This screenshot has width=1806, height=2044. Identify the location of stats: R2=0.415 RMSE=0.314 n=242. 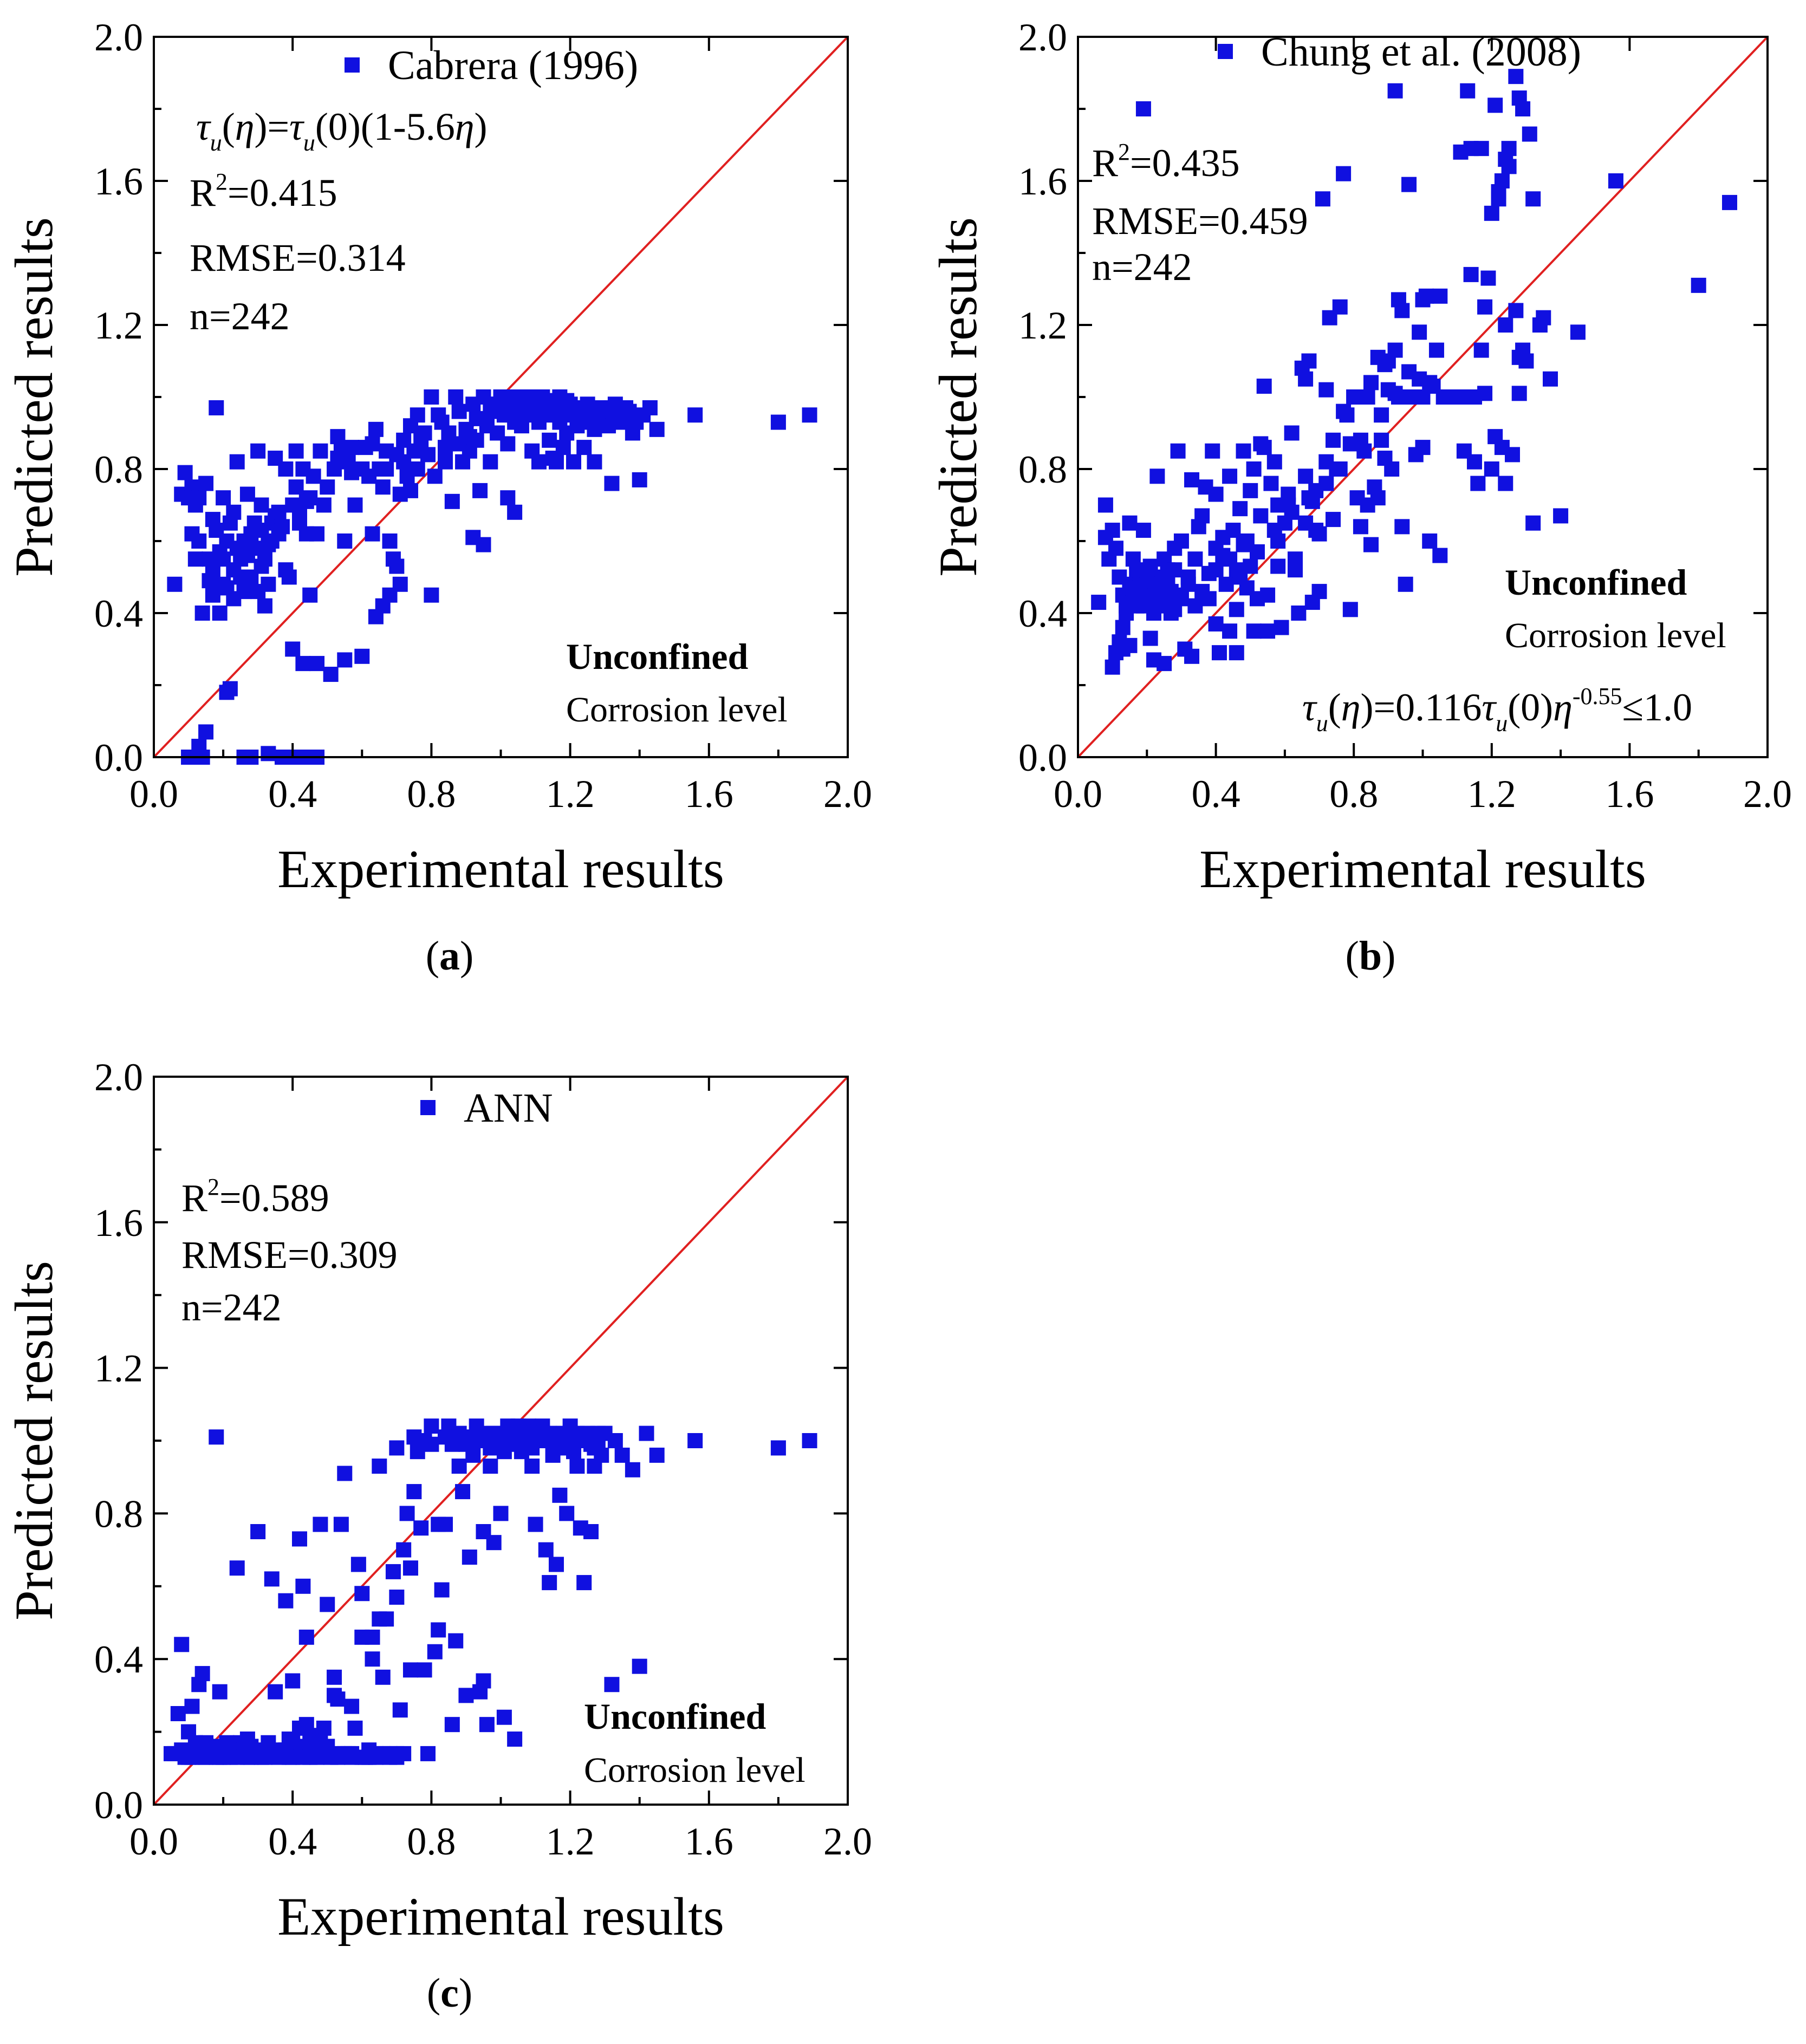
(298, 253).